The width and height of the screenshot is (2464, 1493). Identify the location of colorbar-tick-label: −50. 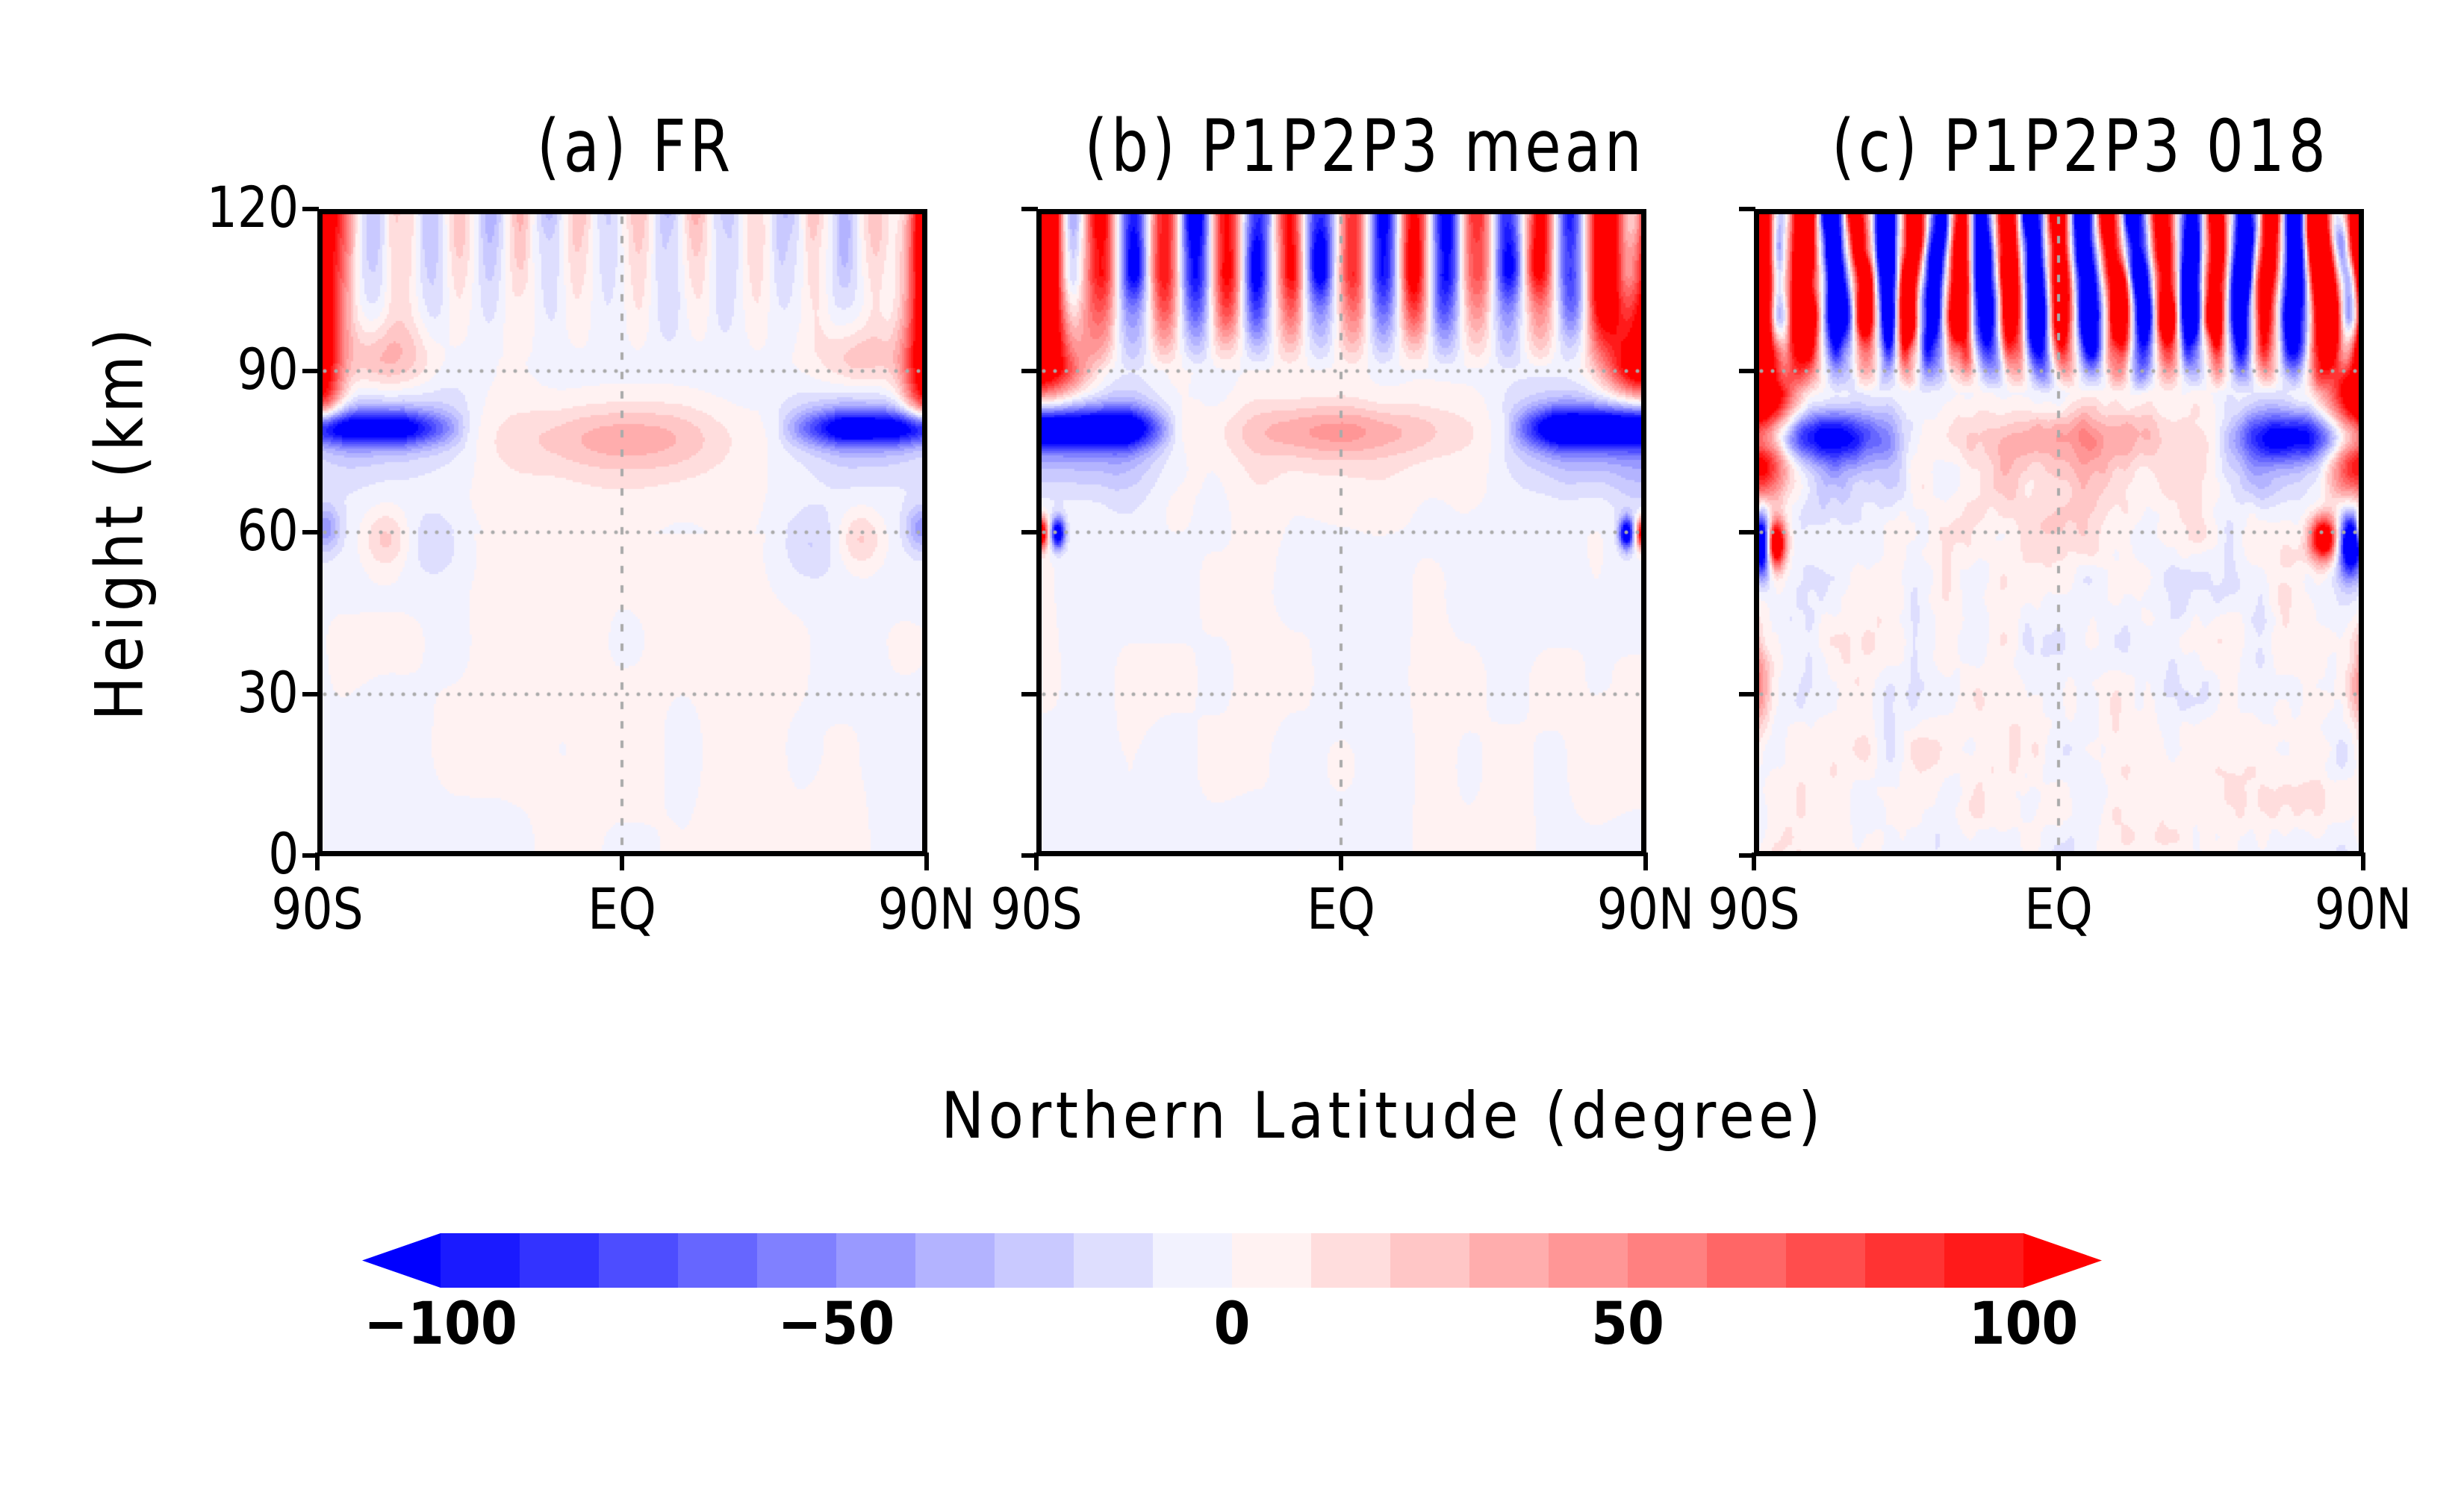
(836, 1325).